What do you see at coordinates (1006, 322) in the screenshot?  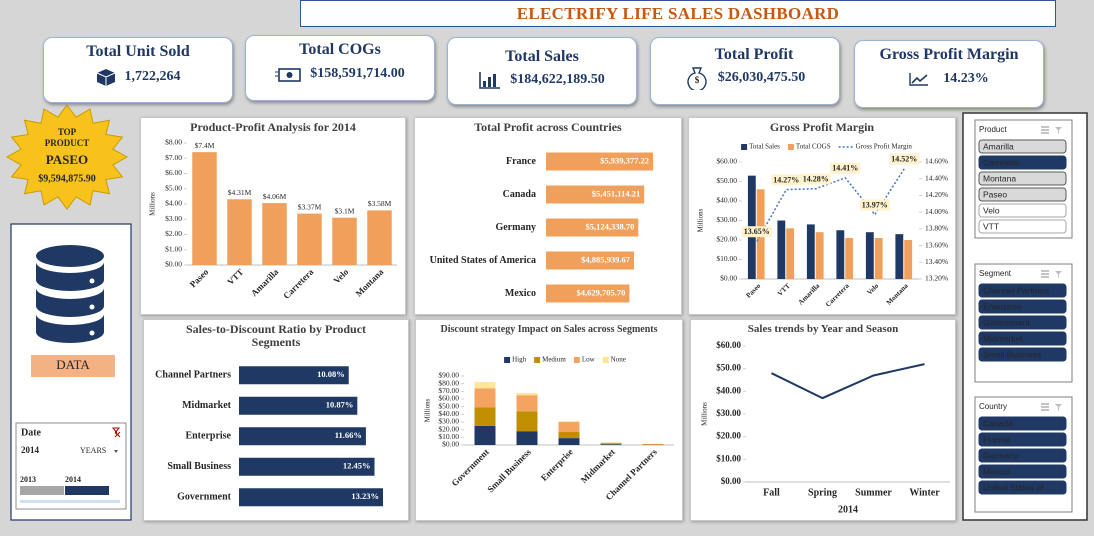 I see `slicer-item-label: Government` at bounding box center [1006, 322].